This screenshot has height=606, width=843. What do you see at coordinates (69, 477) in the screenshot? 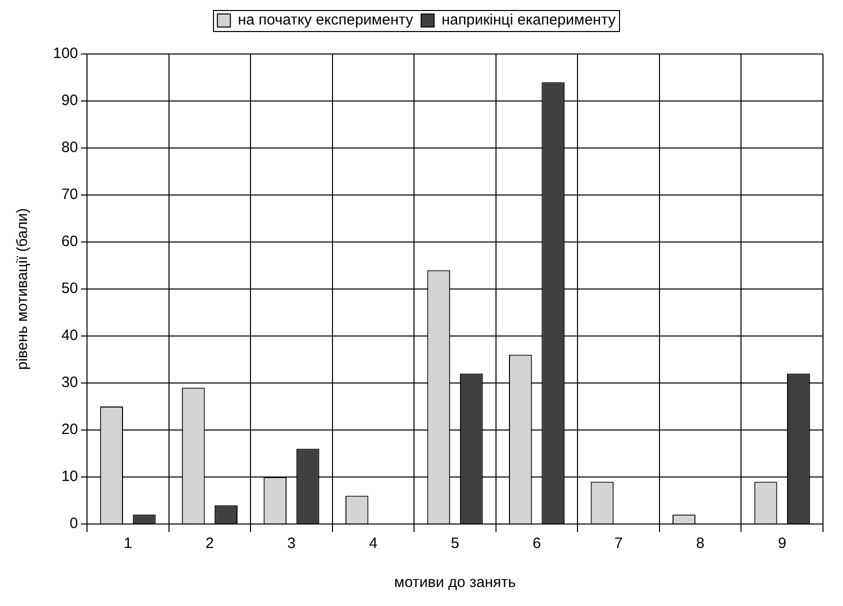
I see `y-tick-label: 10` at bounding box center [69, 477].